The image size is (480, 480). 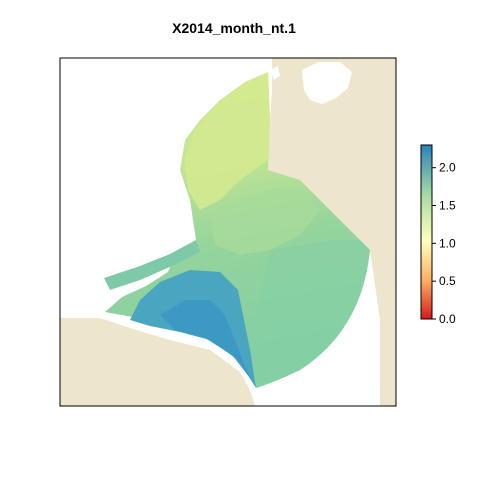 I want to click on legend-tick-label: 0.5, so click(x=447, y=281).